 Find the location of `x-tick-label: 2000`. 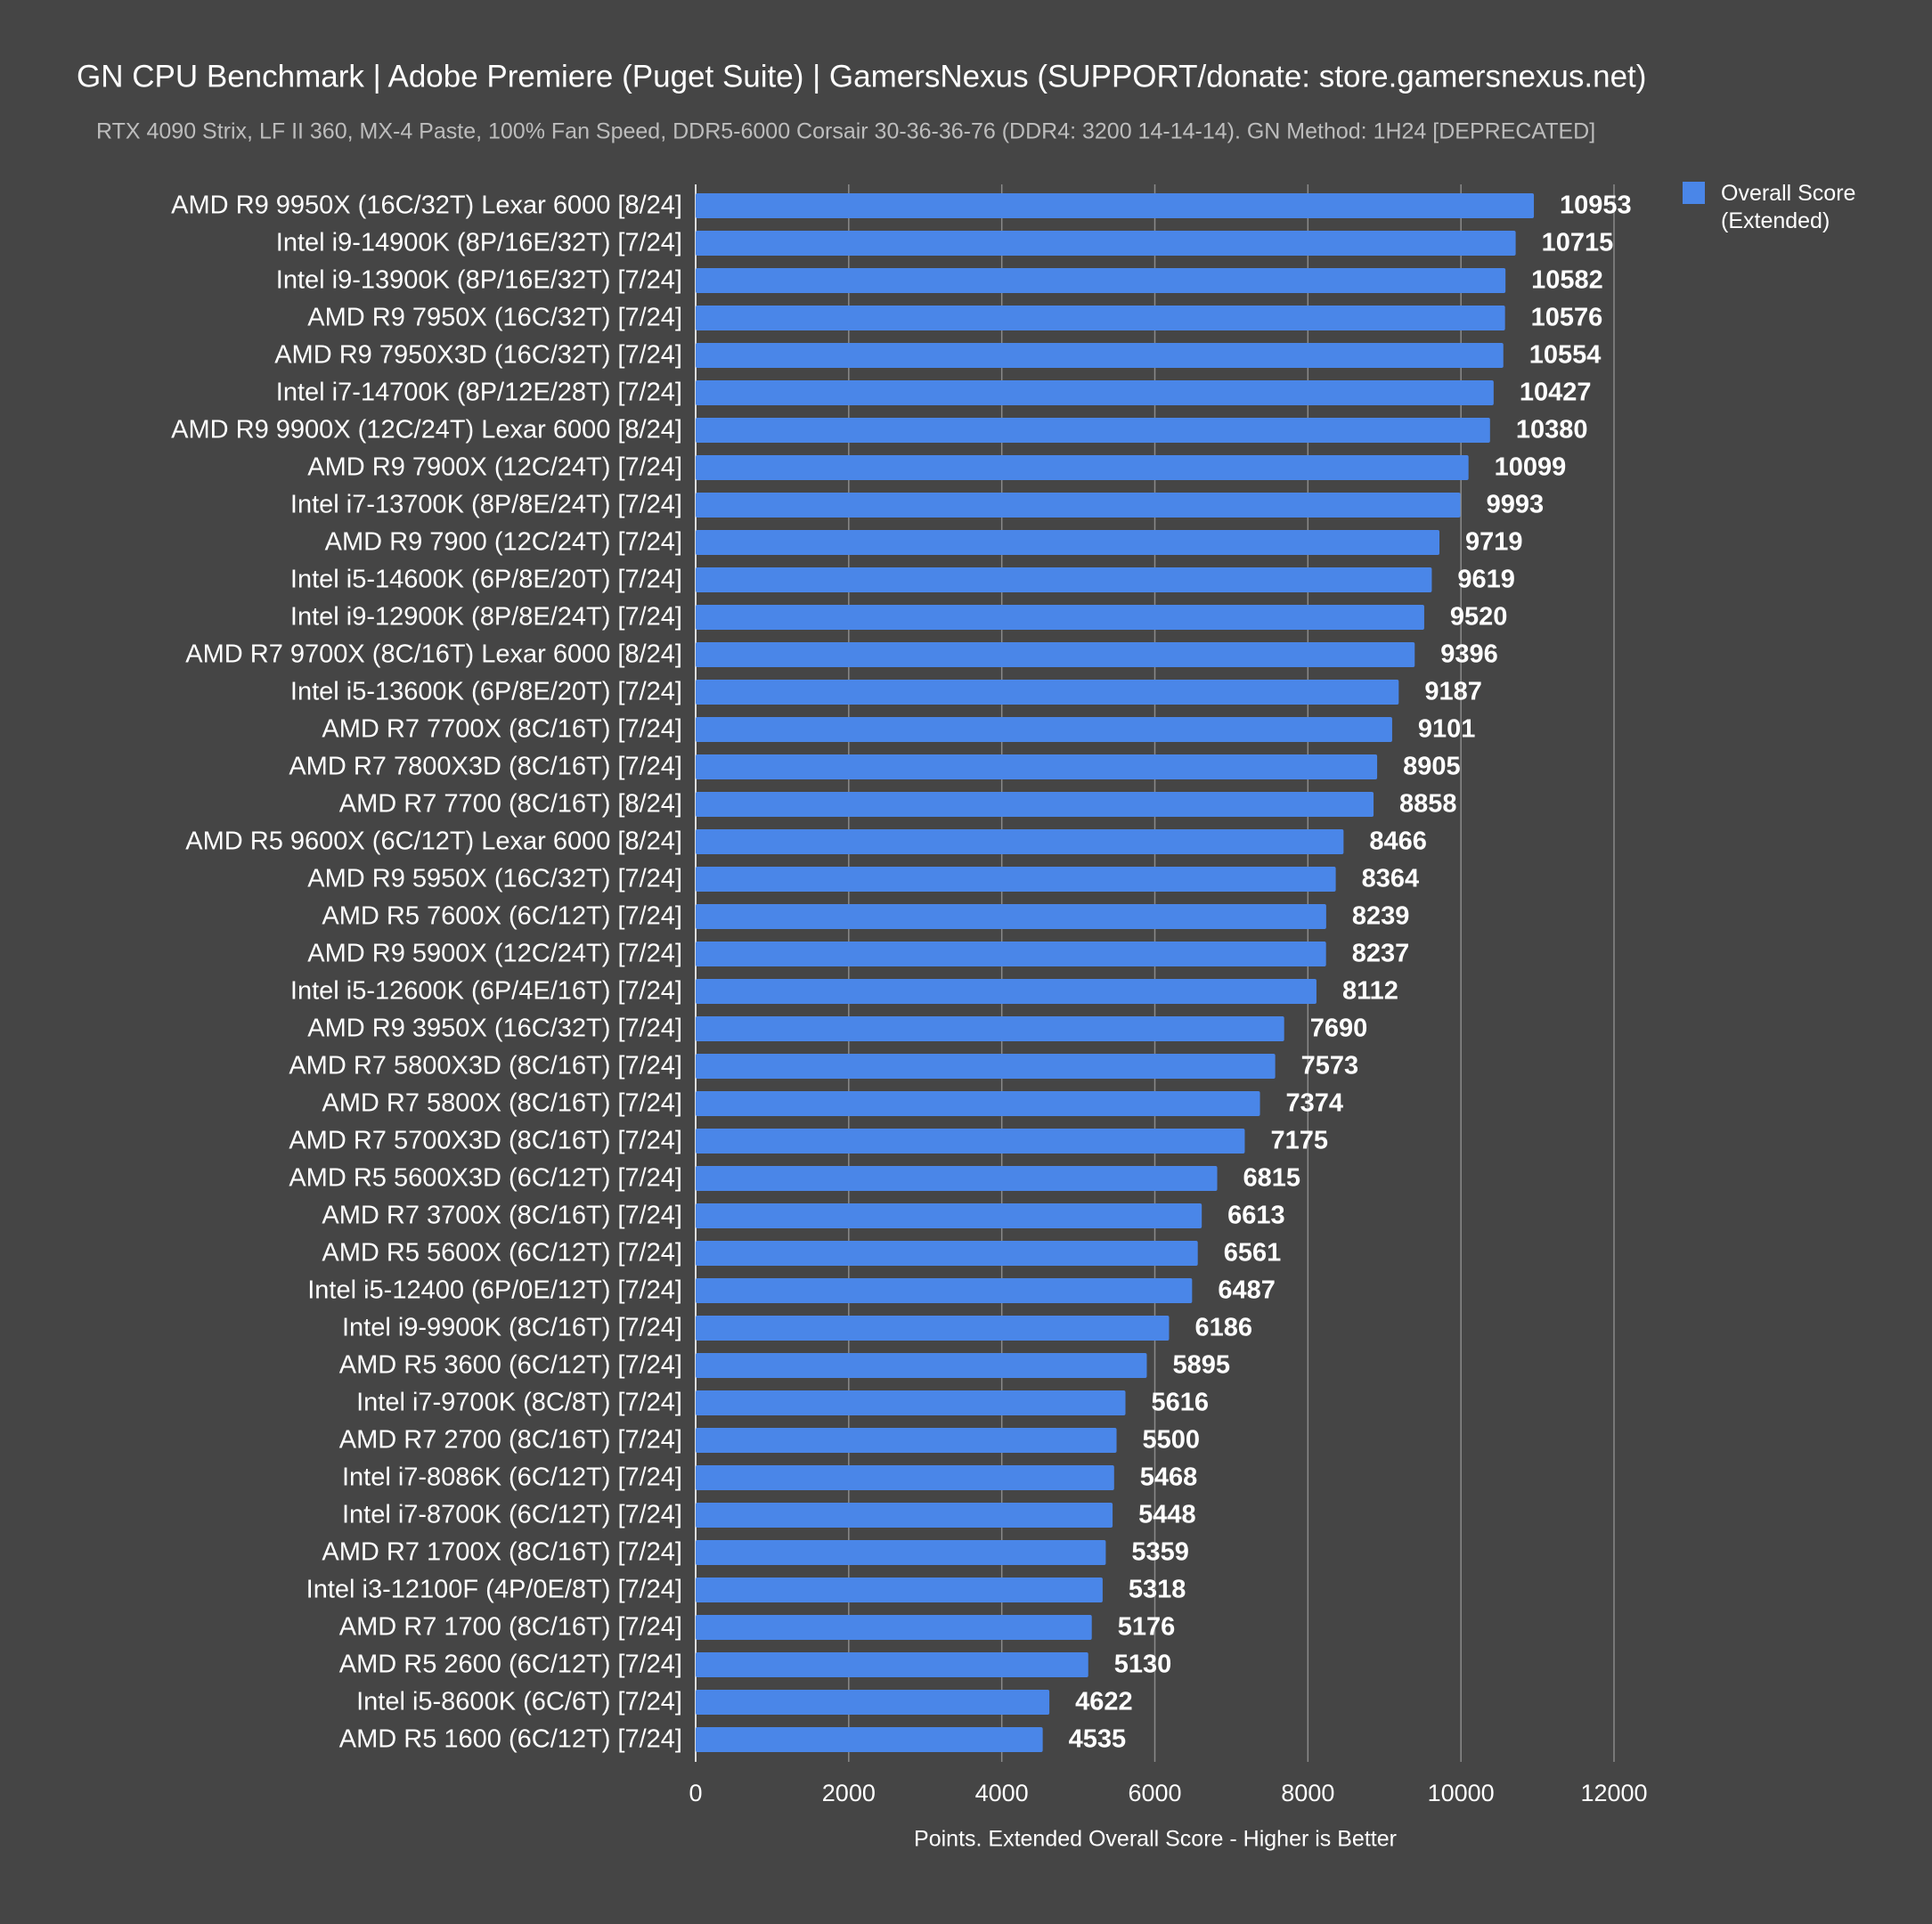

x-tick-label: 2000 is located at coordinates (849, 1793).